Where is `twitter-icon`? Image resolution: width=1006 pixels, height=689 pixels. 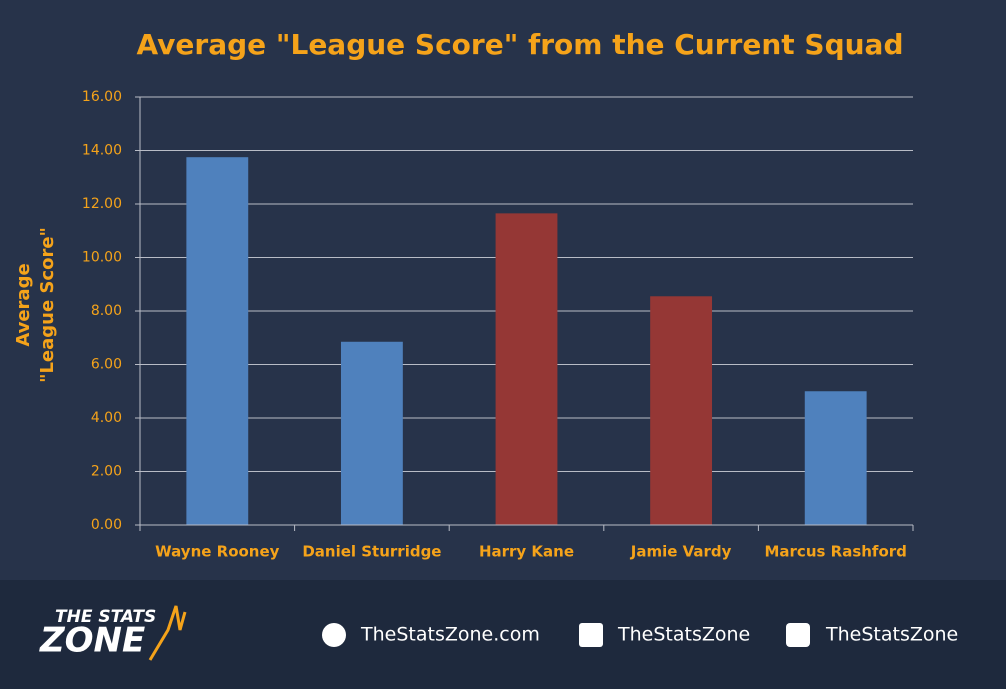
twitter-icon is located at coordinates (798, 635).